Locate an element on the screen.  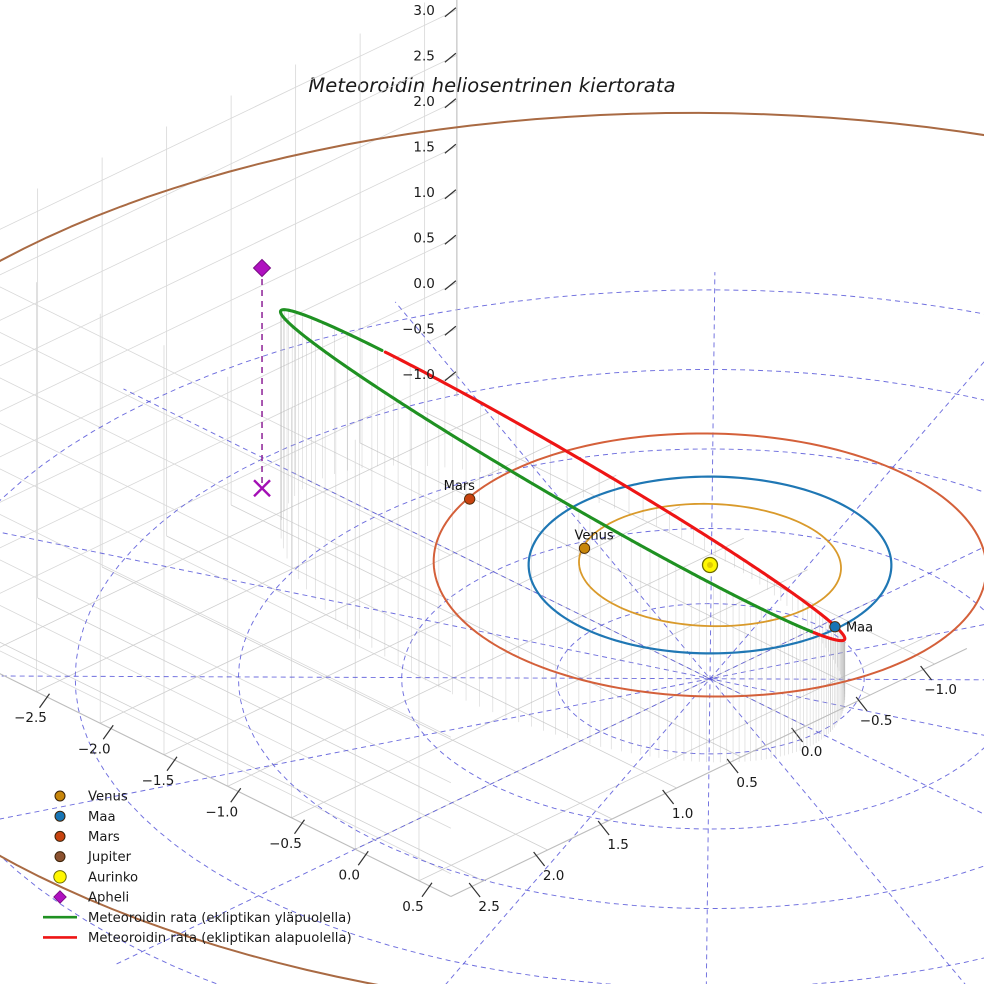
z-tick-label: −1.0 is located at coordinates (418, 375).